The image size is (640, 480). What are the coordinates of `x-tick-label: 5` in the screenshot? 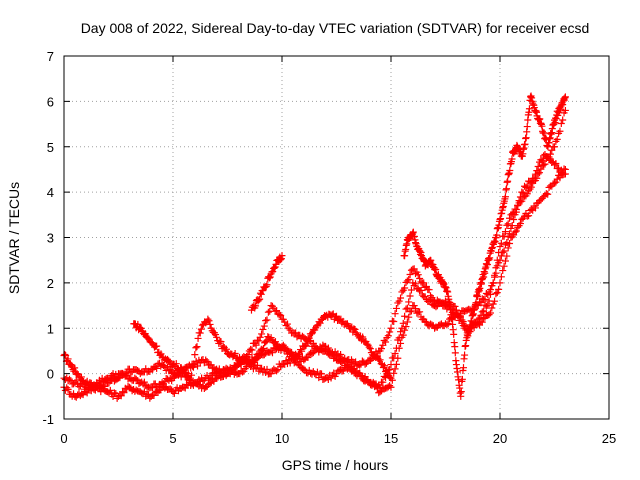 It's located at (172, 438).